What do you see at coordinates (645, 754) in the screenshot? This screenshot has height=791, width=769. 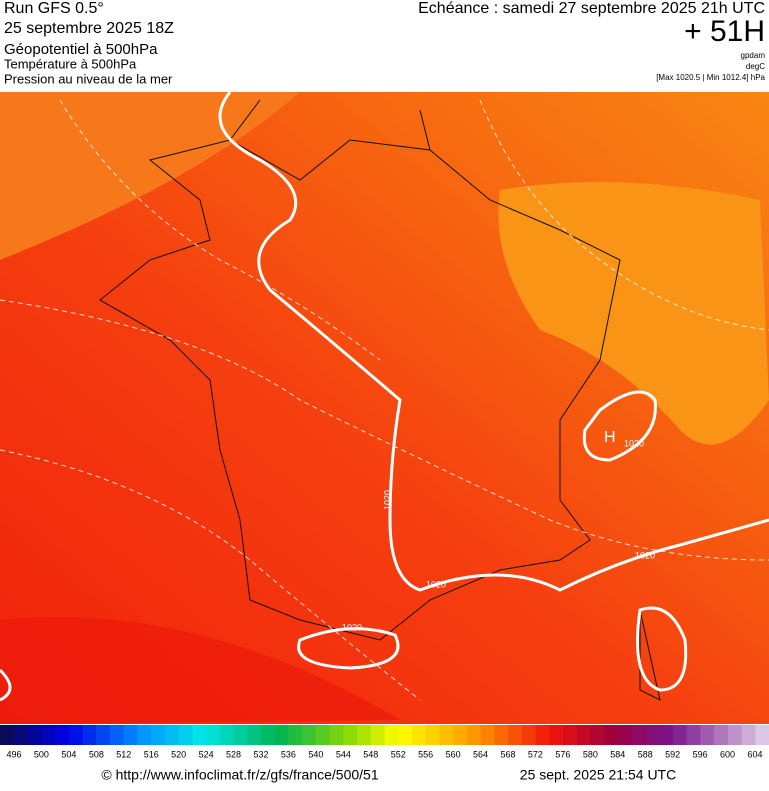 I see `color-scale-label: 588` at bounding box center [645, 754].